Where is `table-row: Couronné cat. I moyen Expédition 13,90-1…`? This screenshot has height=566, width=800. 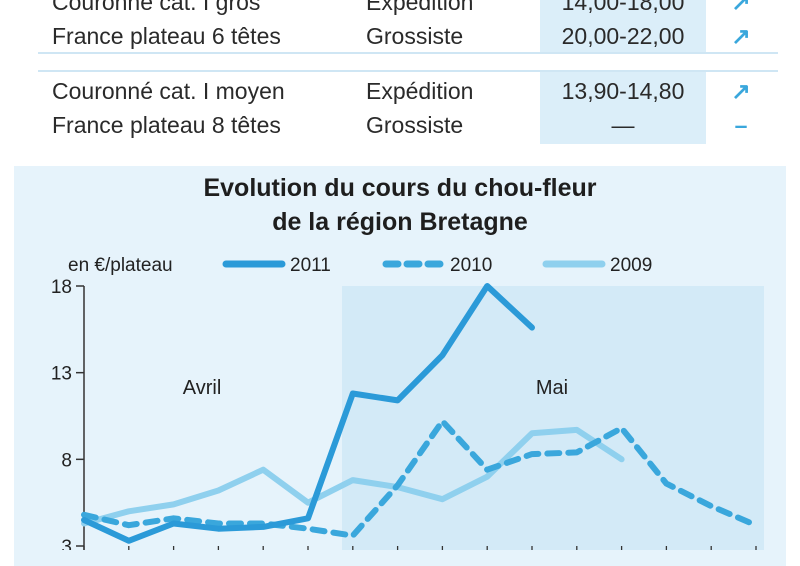
table-row: Couronné cat. I moyen Expédition 13,90-1… is located at coordinates (408, 91).